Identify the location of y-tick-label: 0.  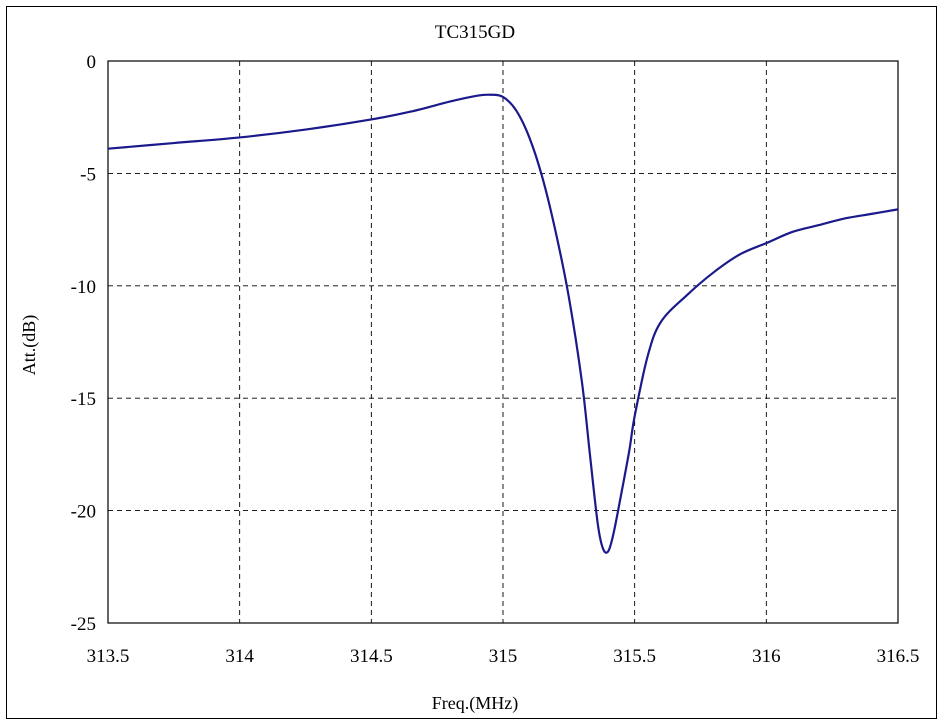
(92, 62).